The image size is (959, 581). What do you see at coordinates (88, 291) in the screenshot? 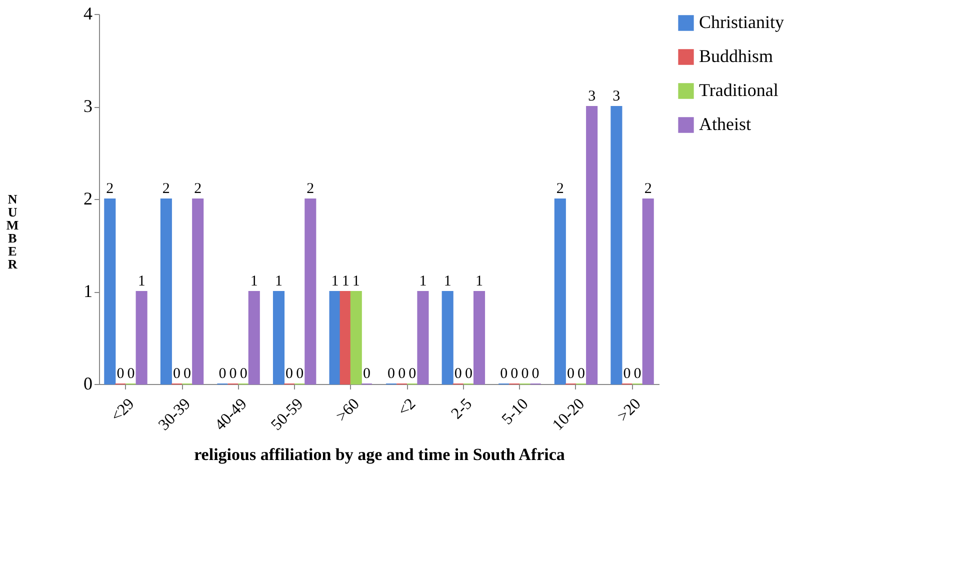
I see `y-tick-label: 1` at bounding box center [88, 291].